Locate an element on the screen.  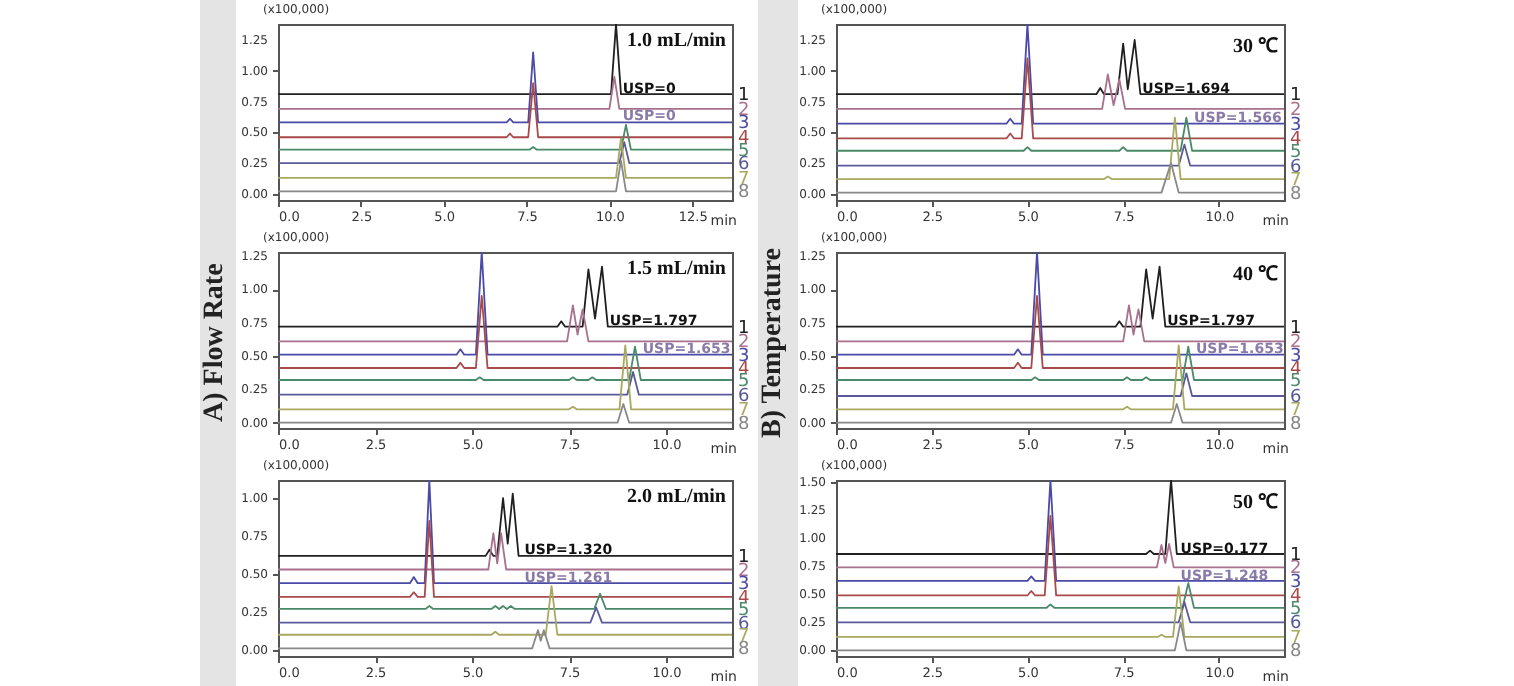
chart-title: 1.0 mL/min is located at coordinates (675, 41).